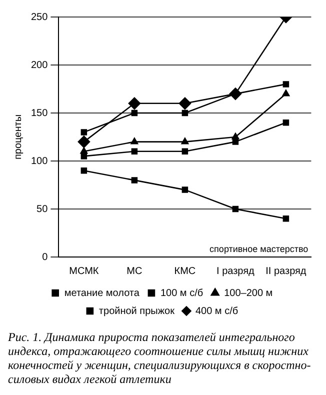 This screenshot has width=326, height=395. What do you see at coordinates (248, 293) in the screenshot?
I see `legend-label: 100–200 м` at bounding box center [248, 293].